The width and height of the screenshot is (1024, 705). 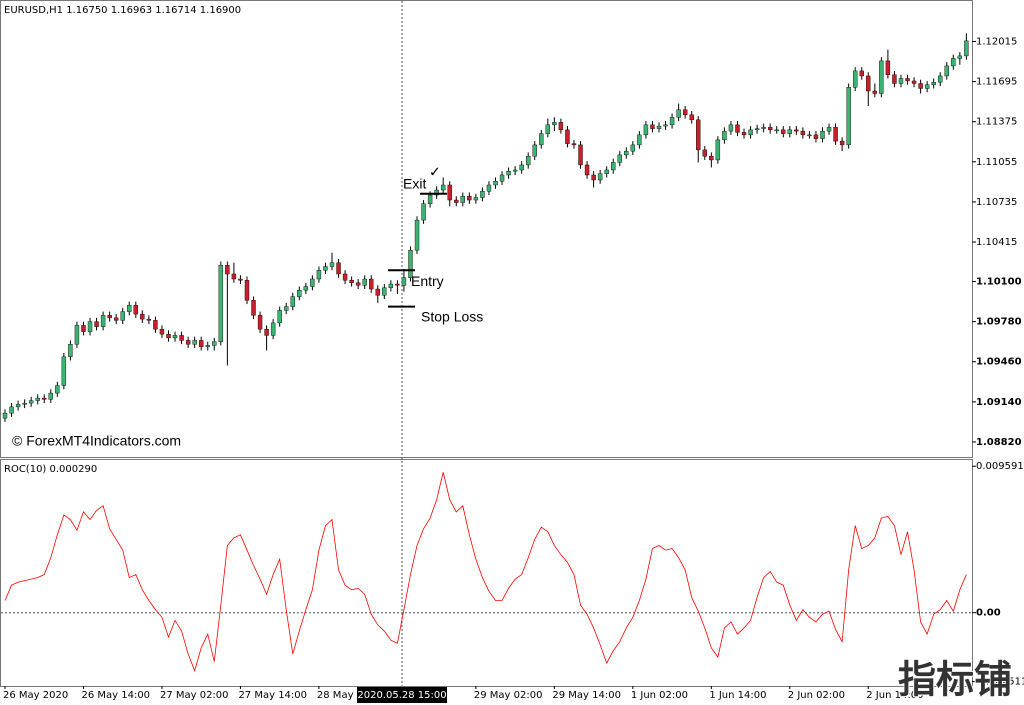 I want to click on x-tick-label: 29 May 02:00, so click(x=508, y=695).